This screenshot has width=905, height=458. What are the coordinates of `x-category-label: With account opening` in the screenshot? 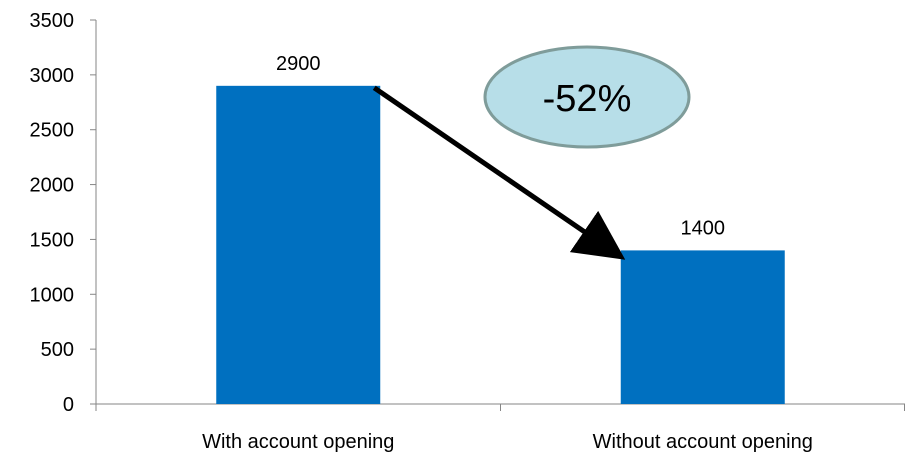 It's located at (298, 442).